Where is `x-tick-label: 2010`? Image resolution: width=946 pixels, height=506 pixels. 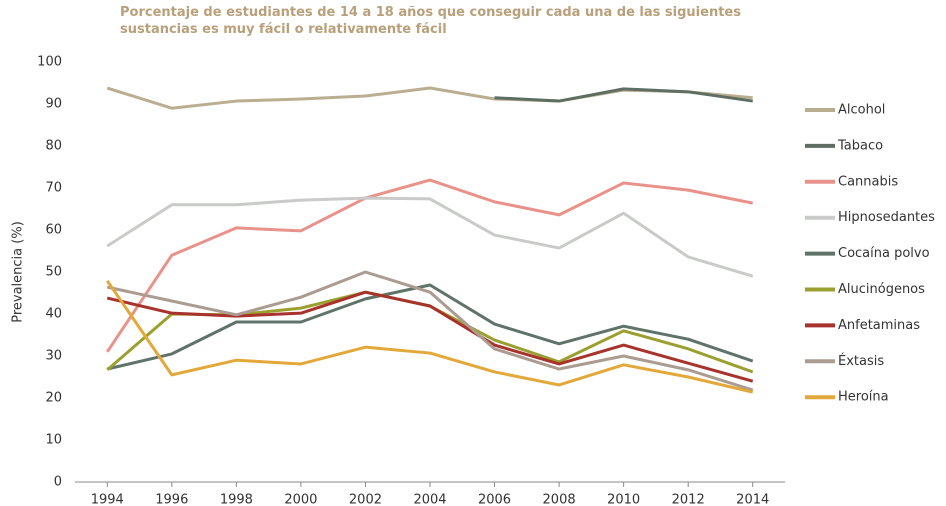
x-tick-label: 2010 is located at coordinates (623, 499).